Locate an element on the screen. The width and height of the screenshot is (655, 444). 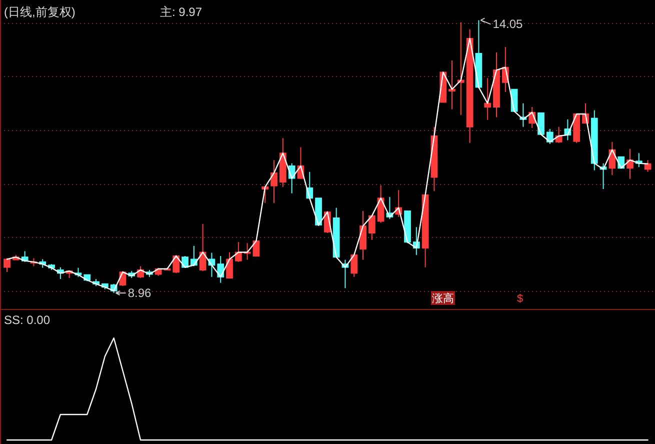
annotation: 8.96 is located at coordinates (140, 293).